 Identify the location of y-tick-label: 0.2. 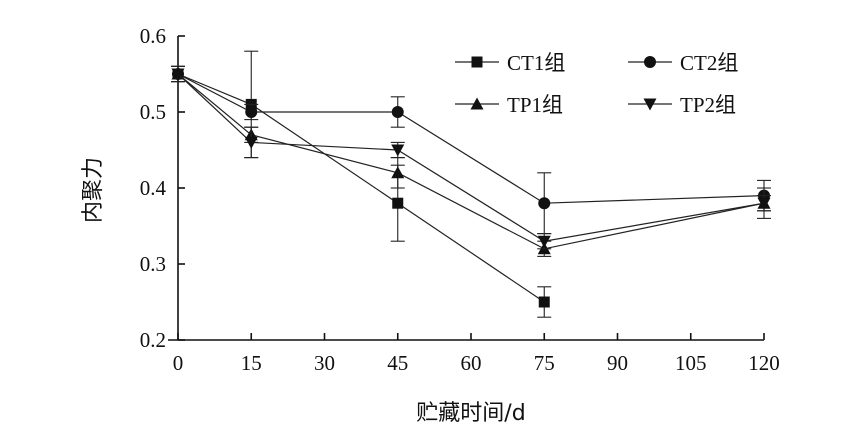
(153, 340).